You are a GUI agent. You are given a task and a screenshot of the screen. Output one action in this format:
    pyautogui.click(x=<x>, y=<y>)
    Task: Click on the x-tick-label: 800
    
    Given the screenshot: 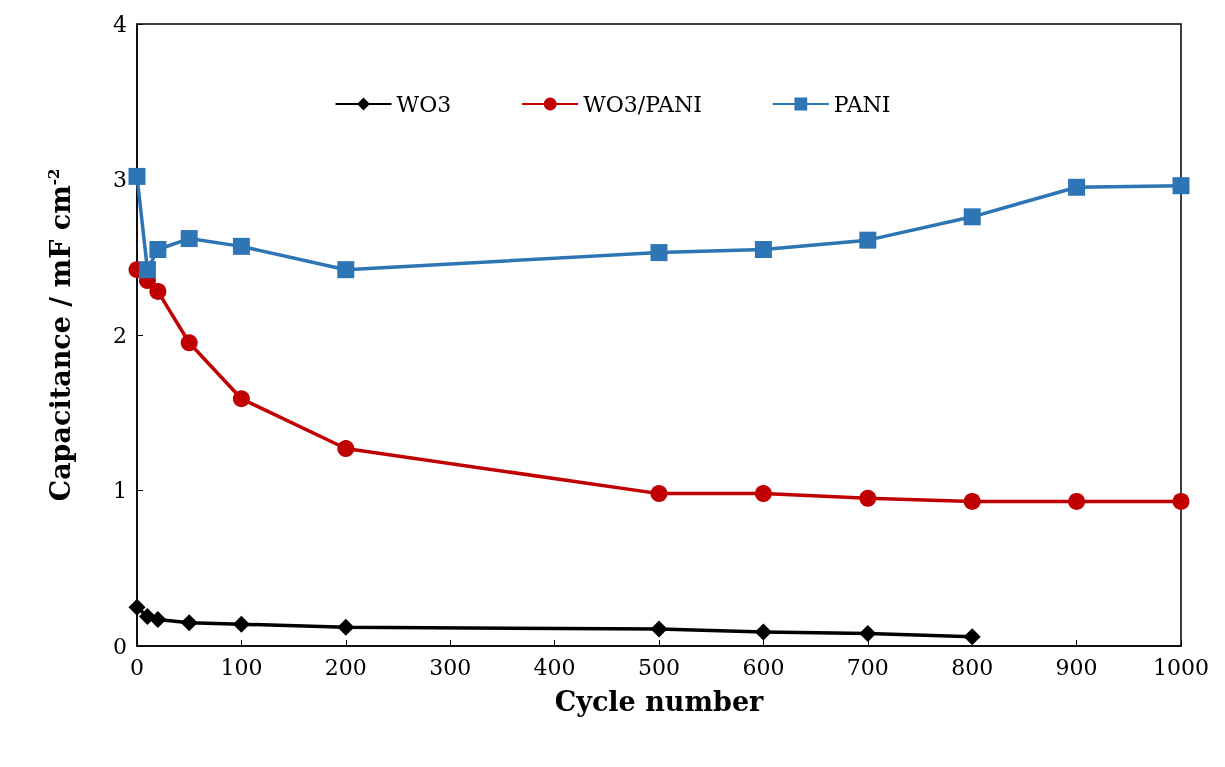 What is the action you would take?
    pyautogui.click(x=972, y=667)
    